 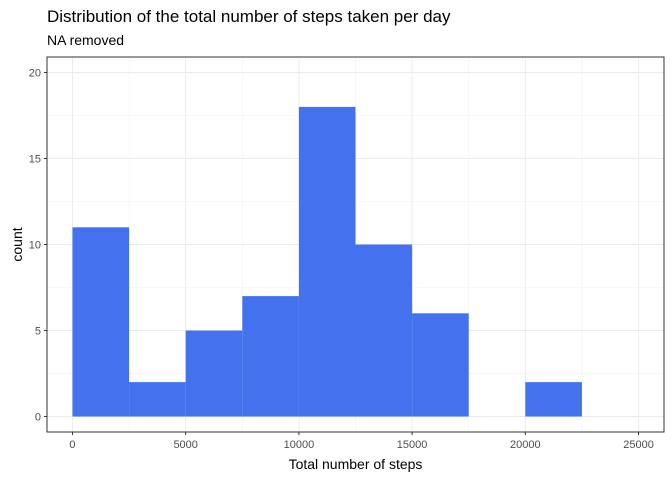 I want to click on y-axis-title: count, so click(x=17, y=244).